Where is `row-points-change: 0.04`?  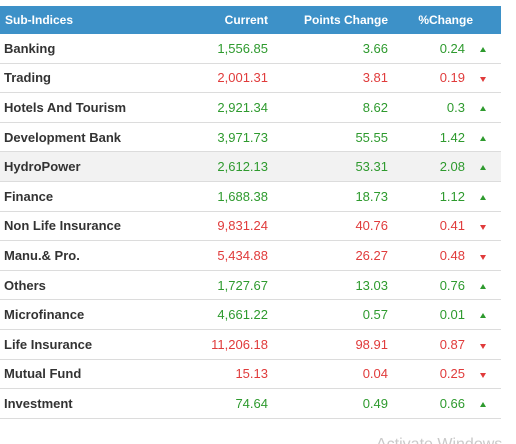 row-points-change: 0.04 is located at coordinates (328, 374).